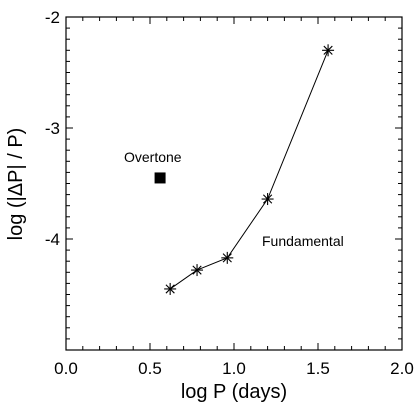 The width and height of the screenshot is (419, 410). Describe the element at coordinates (52, 128) in the screenshot. I see `y-tick-label: -3` at that location.